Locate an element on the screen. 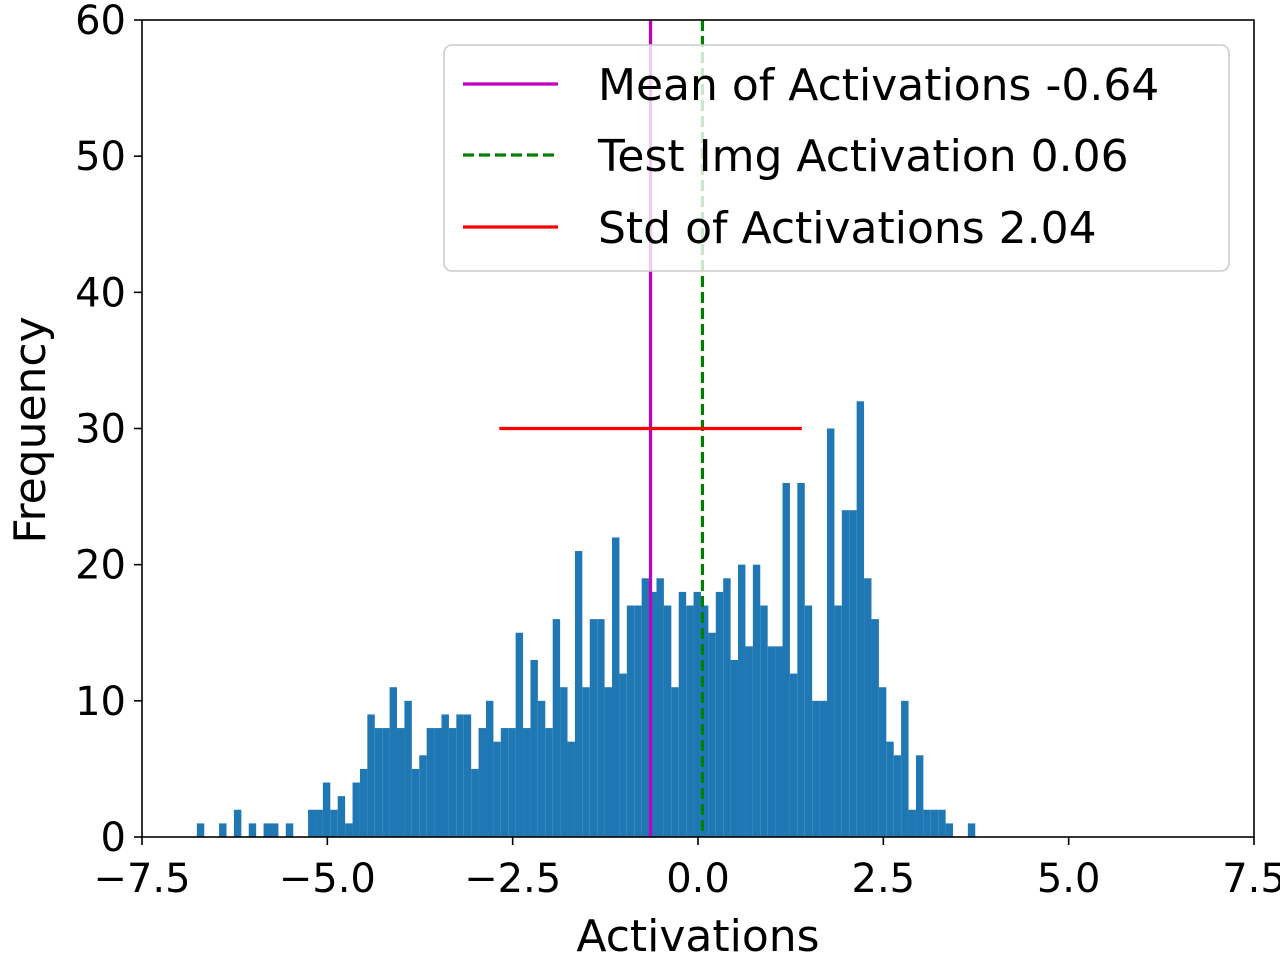 The image size is (1280, 960). x-tick-label: −2.5 is located at coordinates (512, 879).